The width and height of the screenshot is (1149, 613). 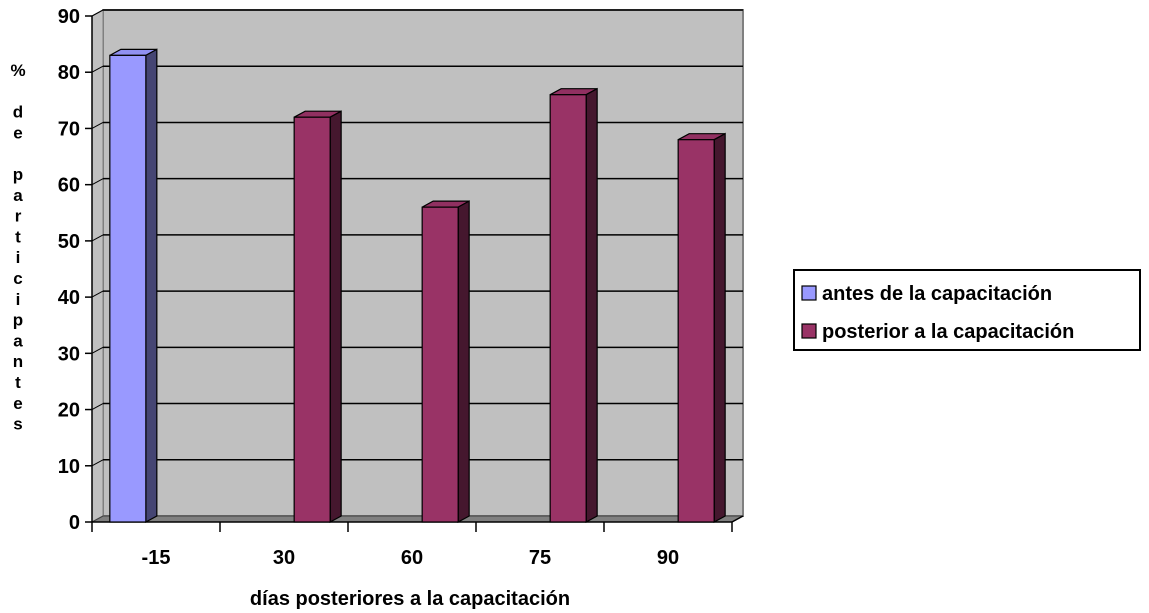 I want to click on legend-label: antes de la capacitación, so click(x=937, y=294).